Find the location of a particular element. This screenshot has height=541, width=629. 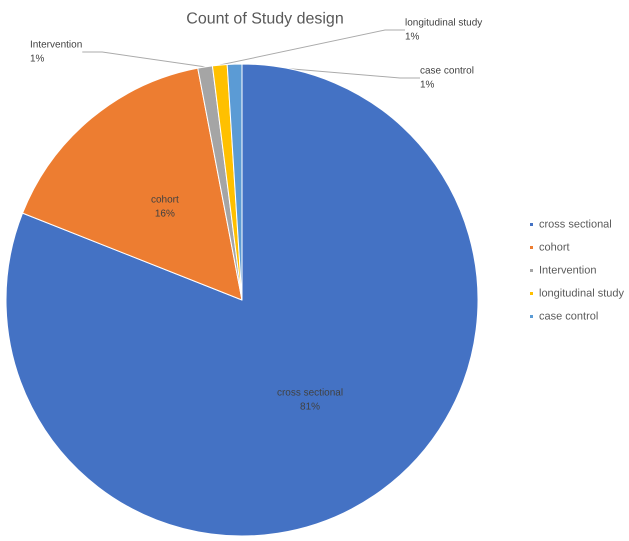

data-label: 81% is located at coordinates (310, 407).